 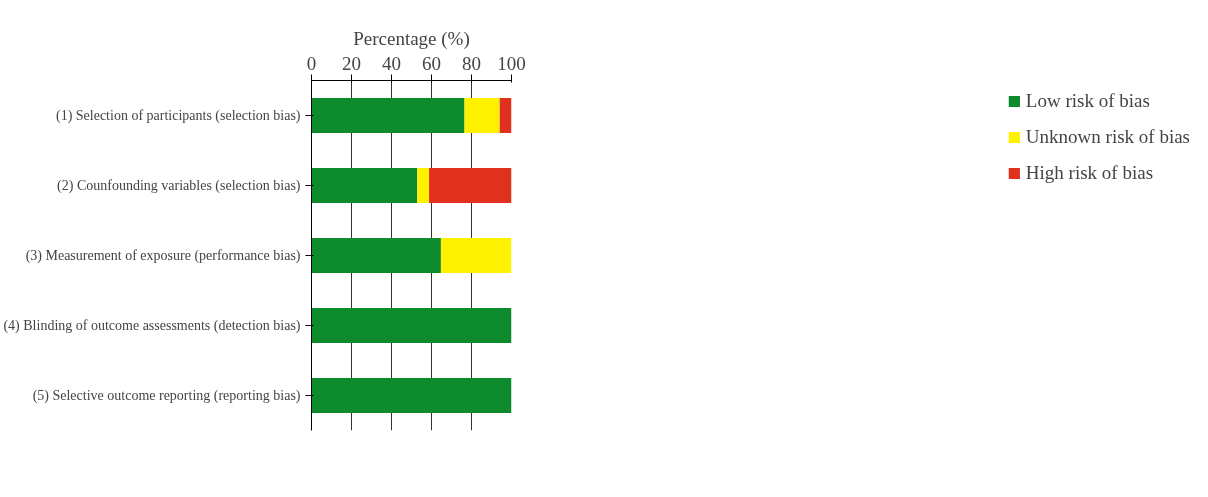 What do you see at coordinates (311, 63) in the screenshot?
I see `x-tick-label: 0` at bounding box center [311, 63].